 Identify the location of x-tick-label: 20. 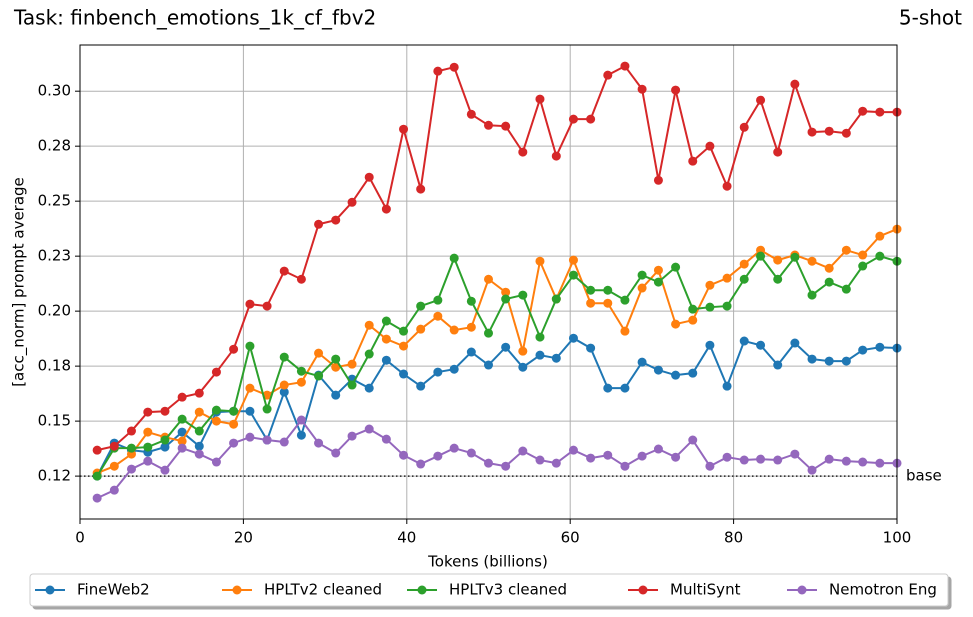
(243, 538).